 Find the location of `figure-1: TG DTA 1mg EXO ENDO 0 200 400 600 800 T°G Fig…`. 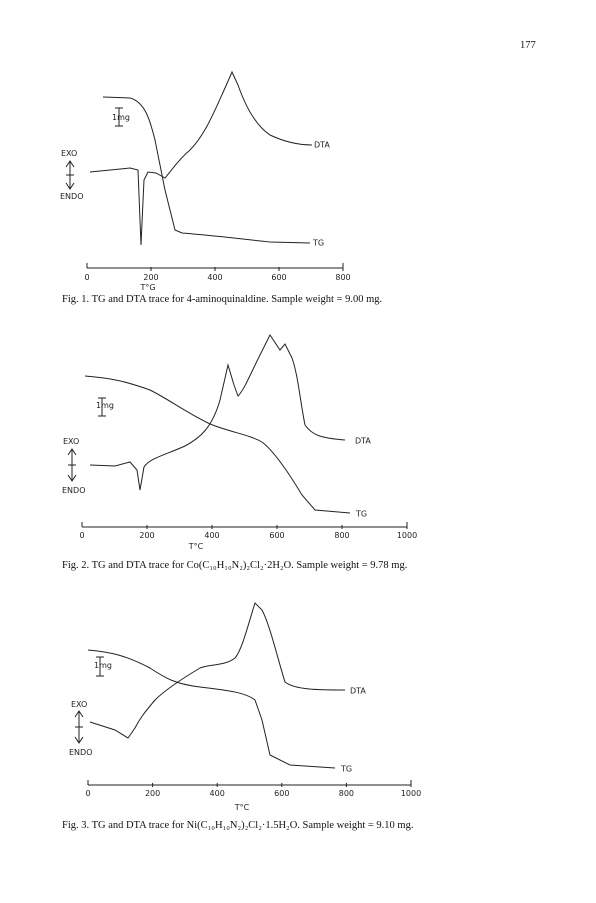

figure-1: TG DTA 1mg EXO ENDO 0 200 400 600 800 T°G Fig… is located at coordinates (221, 187).